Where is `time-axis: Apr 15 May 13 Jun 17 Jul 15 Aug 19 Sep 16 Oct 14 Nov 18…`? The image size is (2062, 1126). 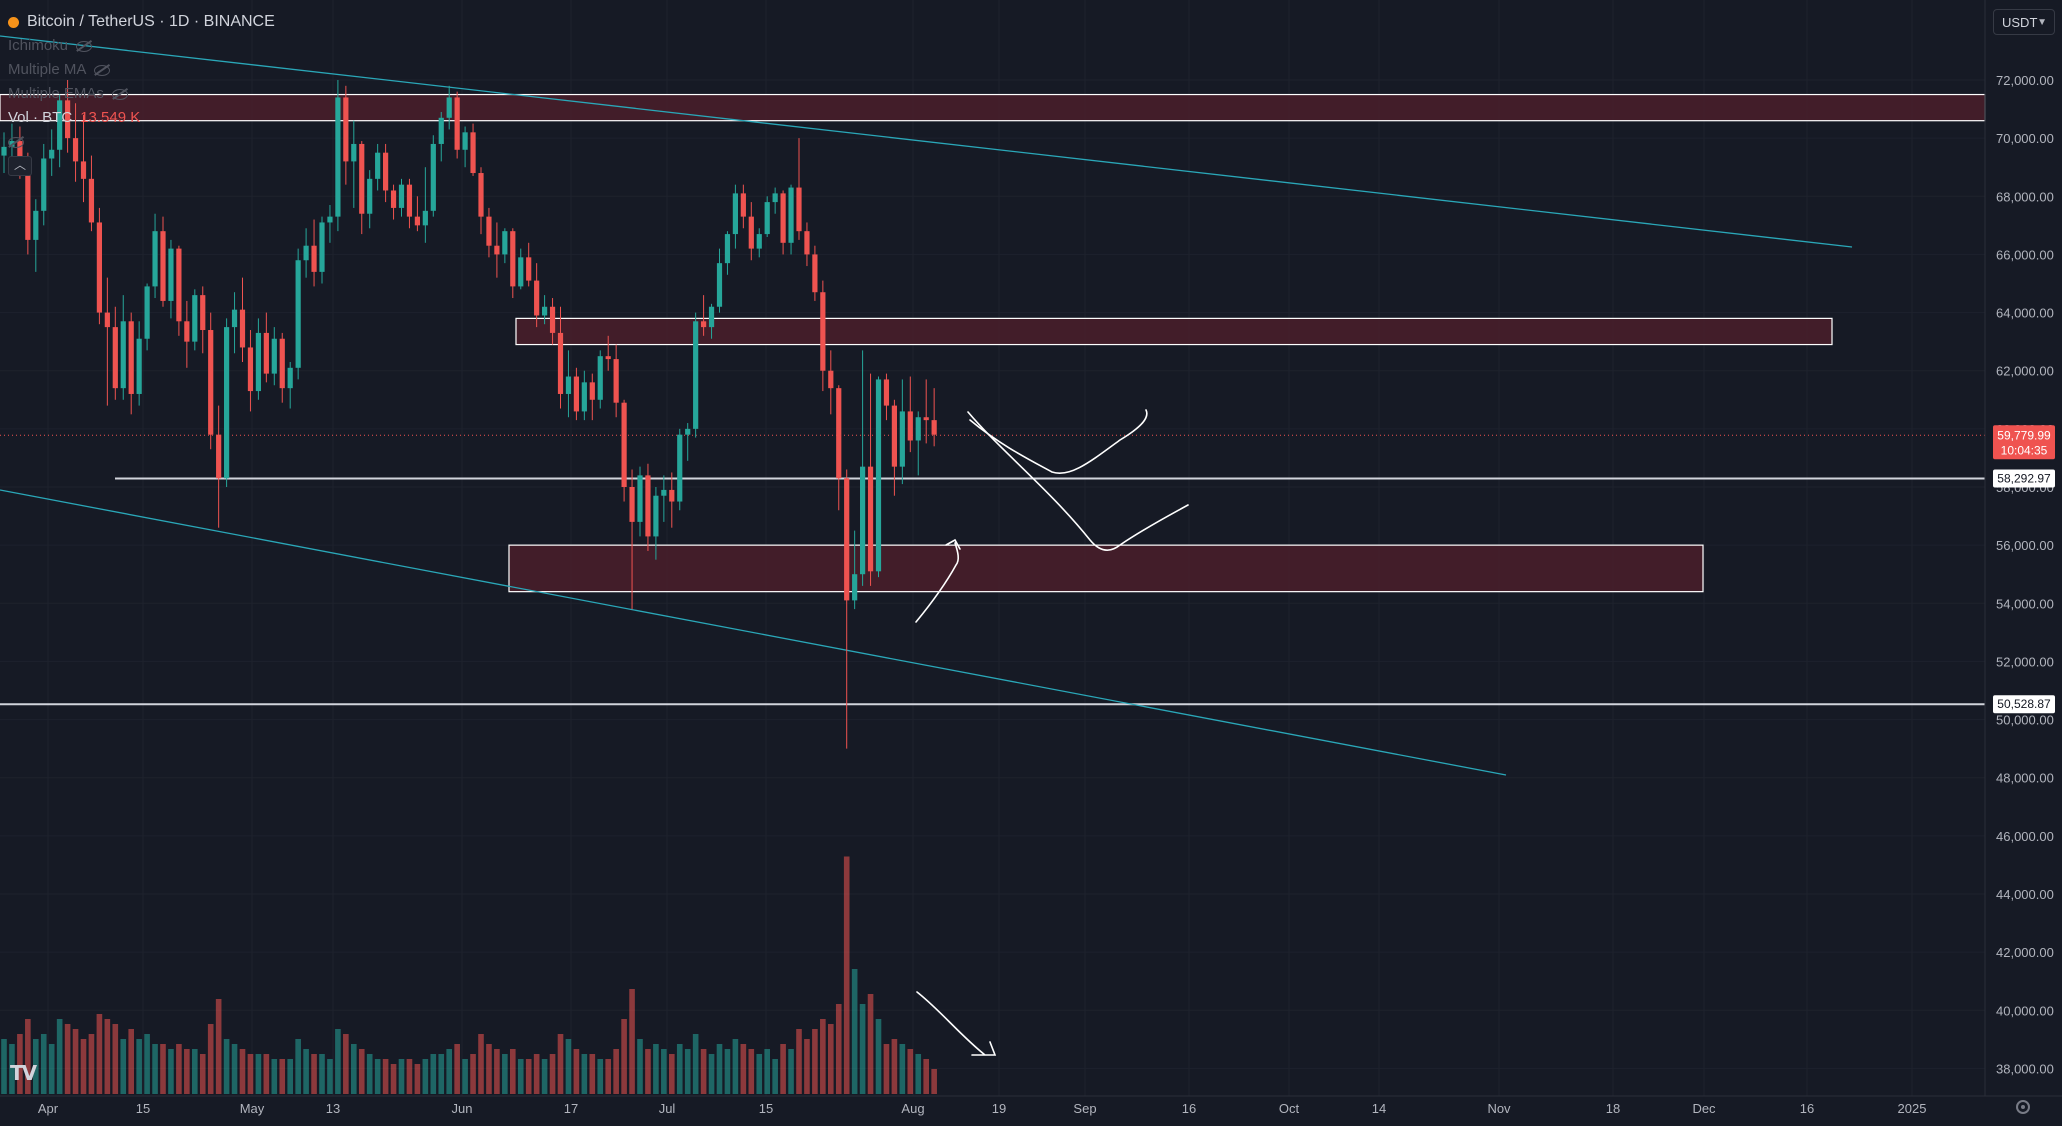 time-axis: Apr 15 May 13 Jun 17 Jul 15 Aug 19 Sep 16 Oct 14 Nov 18… is located at coordinates (1031, 1105).